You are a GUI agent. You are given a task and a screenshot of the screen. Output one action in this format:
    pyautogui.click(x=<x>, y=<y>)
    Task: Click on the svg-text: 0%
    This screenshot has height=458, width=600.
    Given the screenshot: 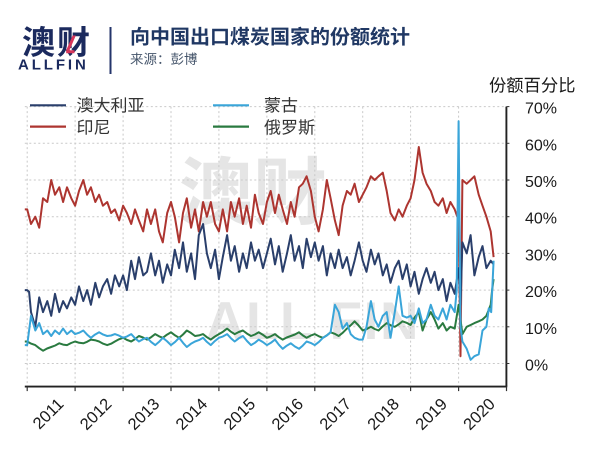 What is the action you would take?
    pyautogui.click(x=536, y=366)
    